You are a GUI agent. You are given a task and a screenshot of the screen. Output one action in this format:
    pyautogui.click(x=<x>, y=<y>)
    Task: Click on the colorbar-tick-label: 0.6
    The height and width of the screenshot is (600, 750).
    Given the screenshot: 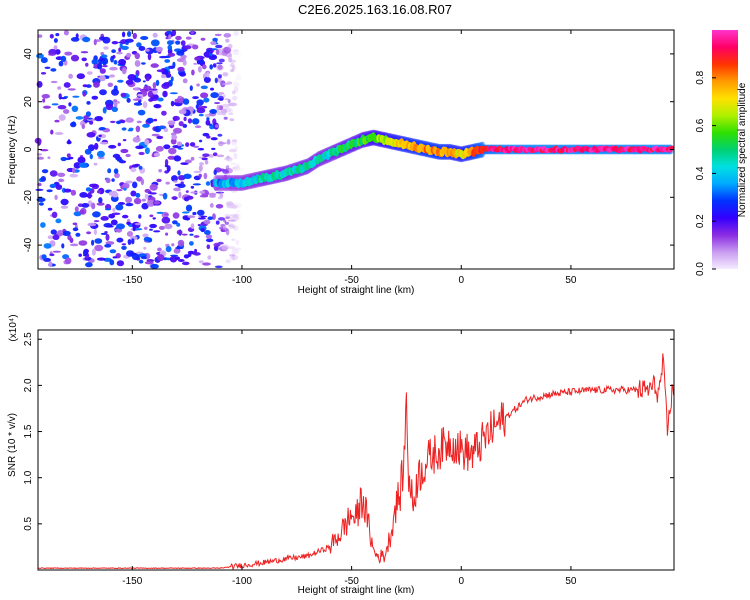 What is the action you would take?
    pyautogui.click(x=700, y=125)
    